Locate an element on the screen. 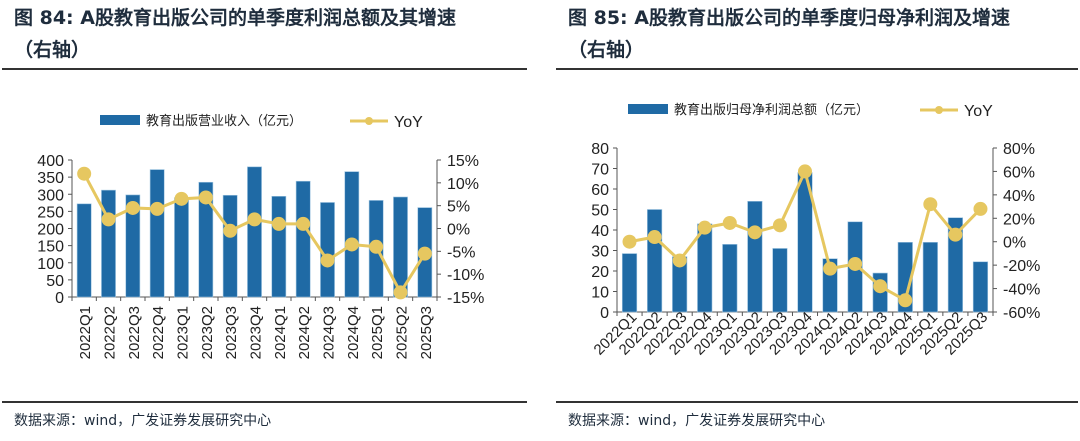 This screenshot has width=1080, height=441. figure-84-title: 图 84: A股教育出版公司的单季度利润总额及其增速 is located at coordinates (235, 18).